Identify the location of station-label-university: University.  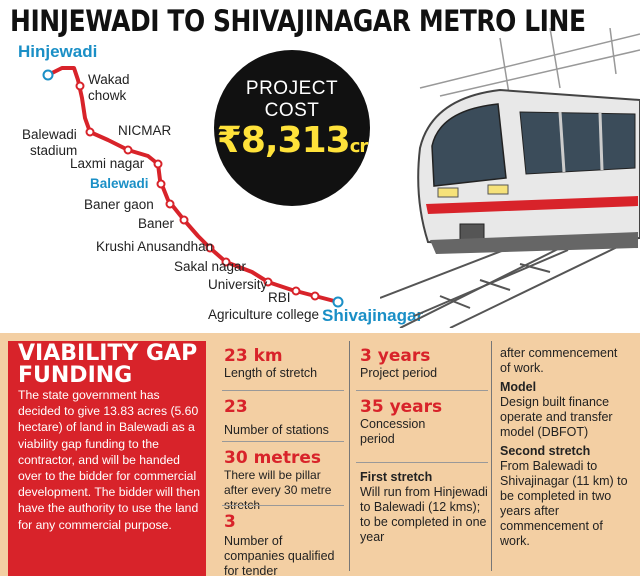
(238, 284).